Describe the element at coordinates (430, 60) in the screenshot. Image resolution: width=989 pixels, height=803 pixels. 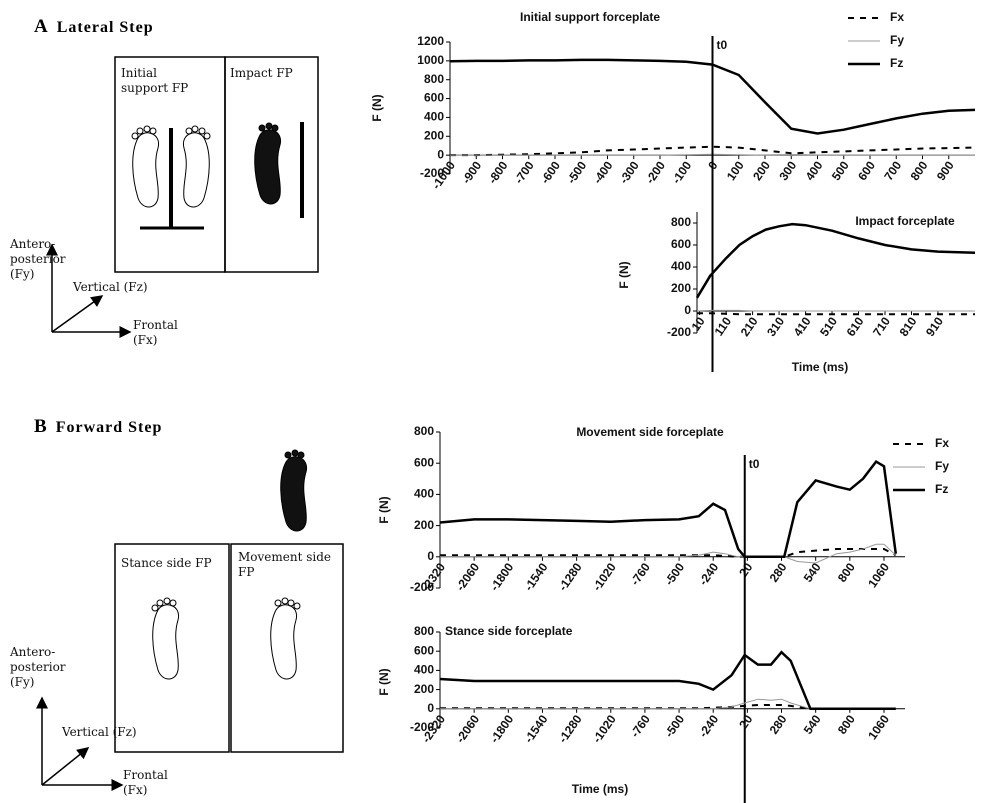
I see `y-tick-label: 1000` at that location.